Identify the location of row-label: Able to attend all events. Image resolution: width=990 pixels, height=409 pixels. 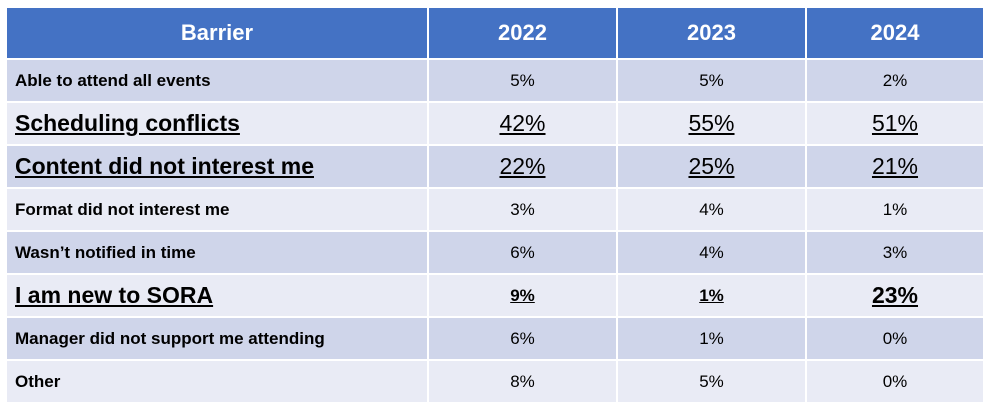
(217, 80).